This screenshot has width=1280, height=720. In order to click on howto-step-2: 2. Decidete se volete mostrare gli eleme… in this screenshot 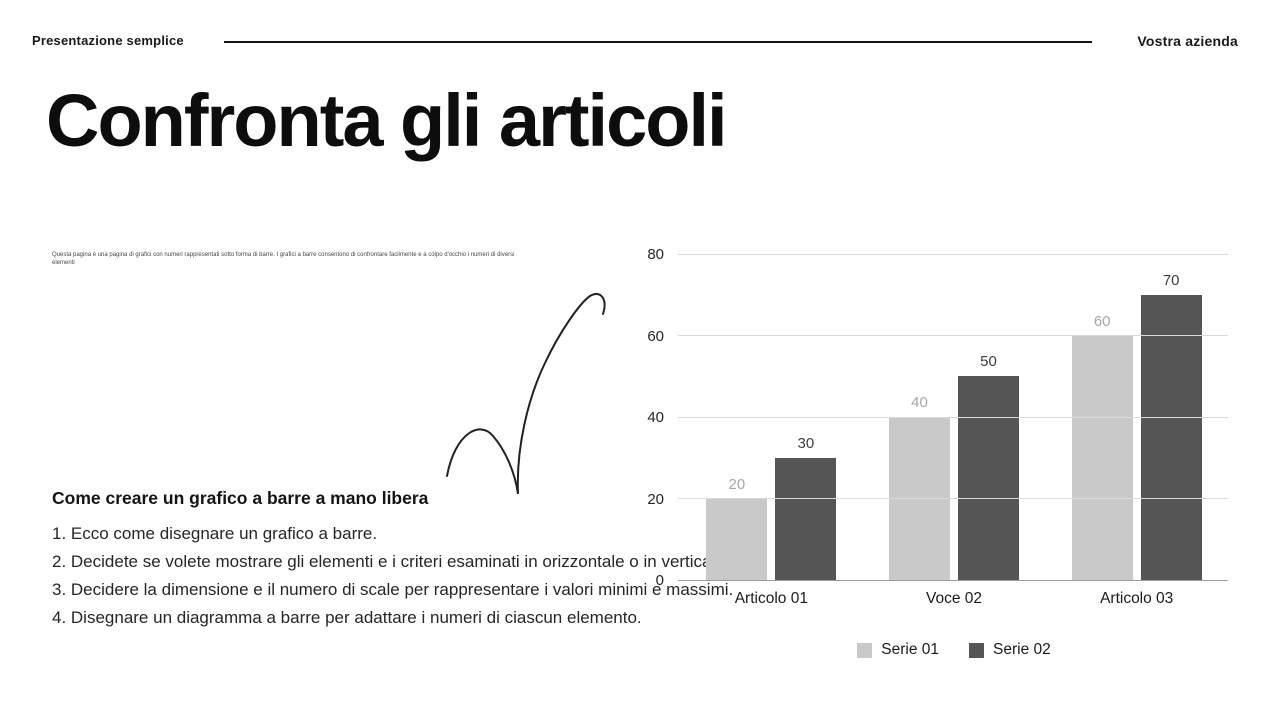, I will do `click(391, 561)`.